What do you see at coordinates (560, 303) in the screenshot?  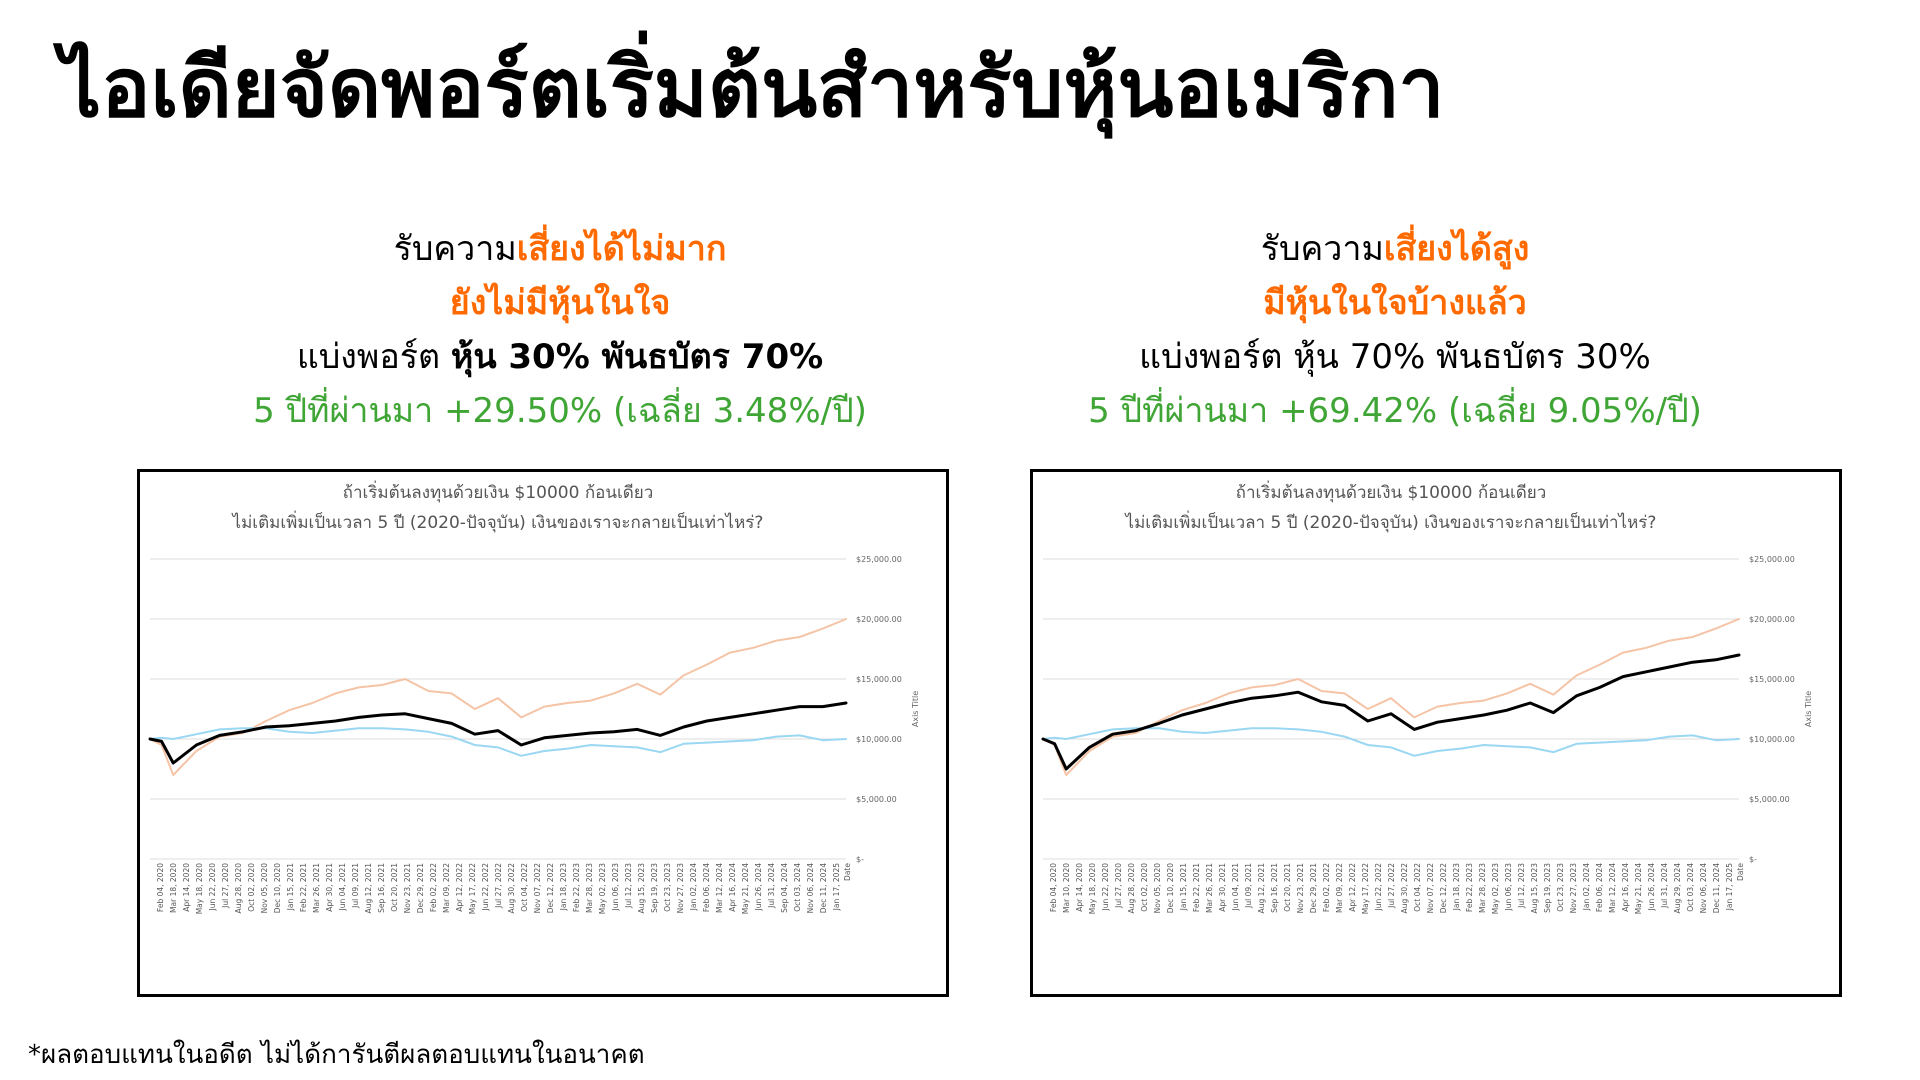 I see `stock-knowledge: ยังไม่มีหุ้นในใจ` at bounding box center [560, 303].